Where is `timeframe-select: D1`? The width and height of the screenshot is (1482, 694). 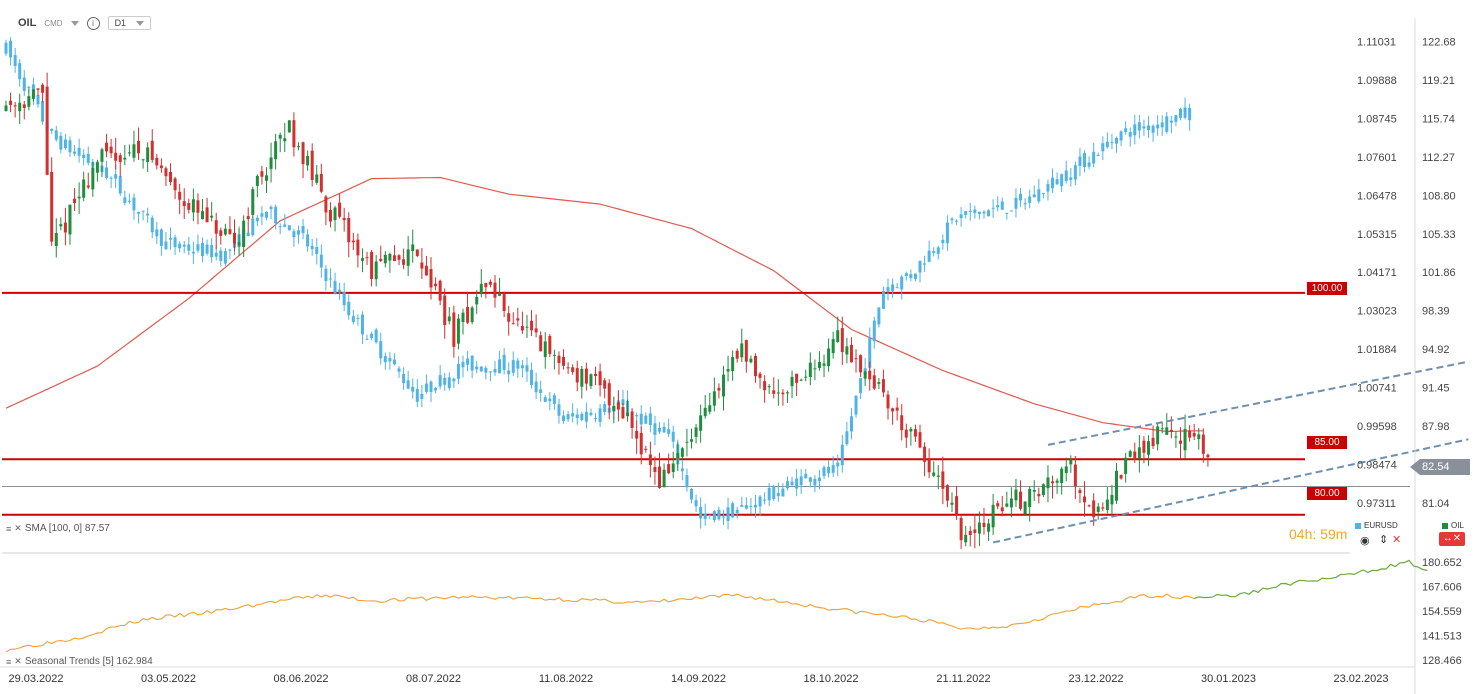 timeframe-select: D1 is located at coordinates (129, 23).